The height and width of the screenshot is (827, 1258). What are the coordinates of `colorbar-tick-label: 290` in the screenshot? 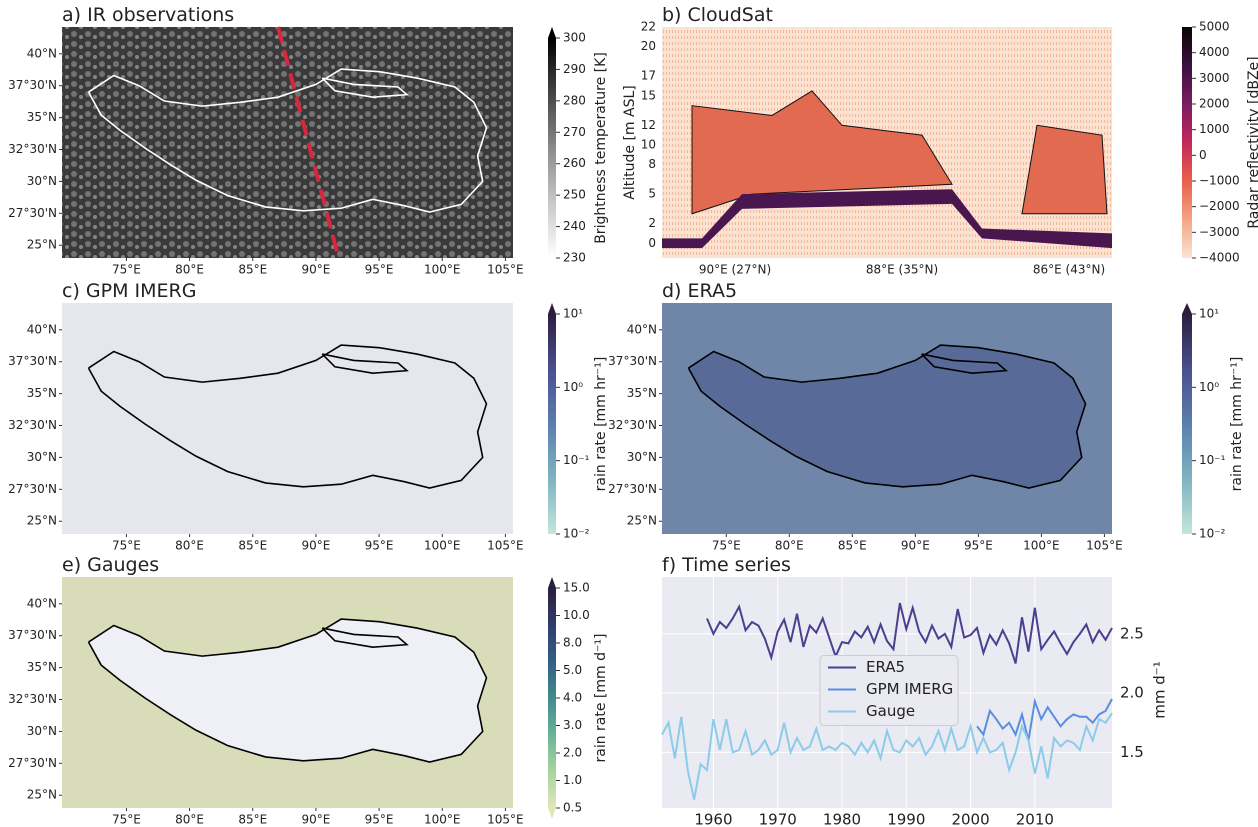 It's located at (574, 69).